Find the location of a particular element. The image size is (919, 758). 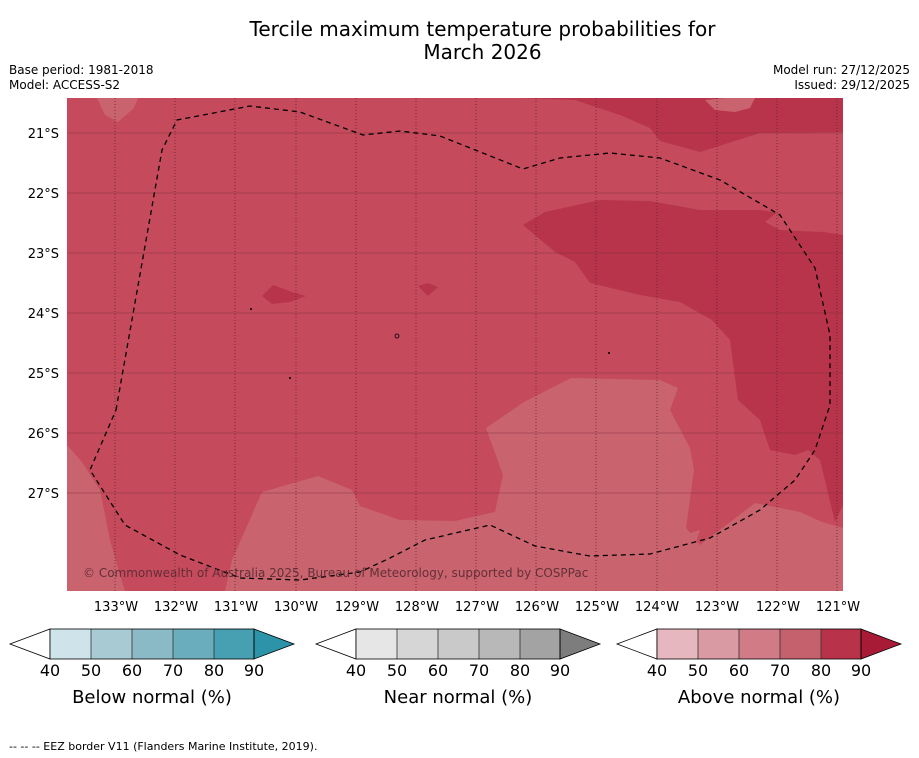

title-line-2: March 2026 is located at coordinates (482, 52).